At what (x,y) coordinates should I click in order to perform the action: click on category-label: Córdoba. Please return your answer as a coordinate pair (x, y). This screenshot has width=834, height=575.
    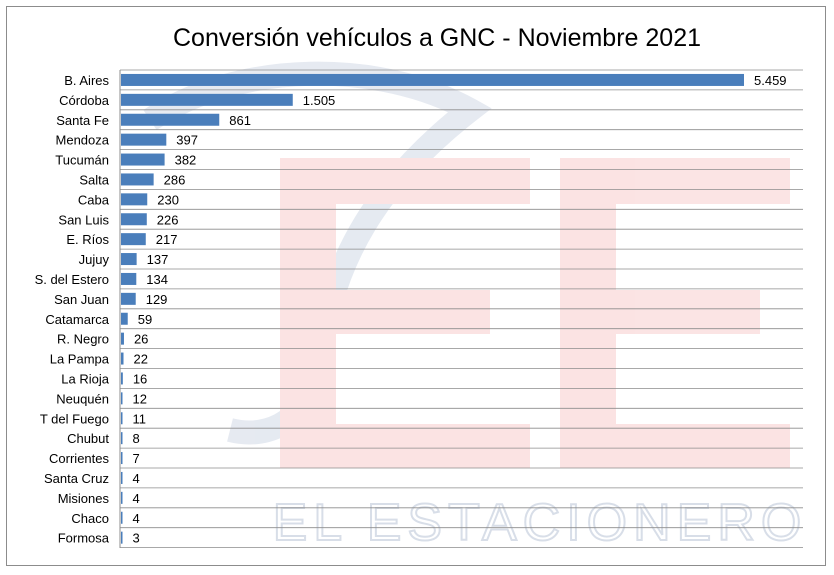
    Looking at the image, I should click on (84, 100).